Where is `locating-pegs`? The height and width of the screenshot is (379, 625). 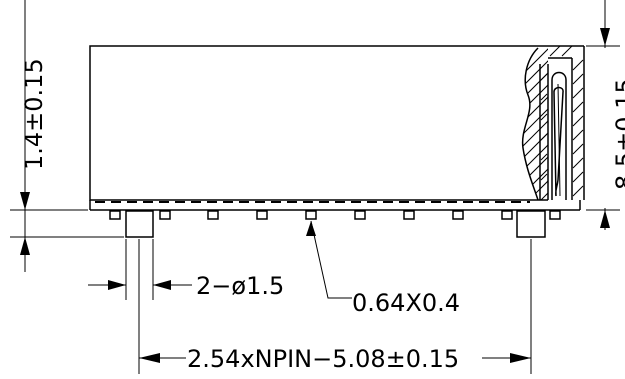 locating-pegs is located at coordinates (335, 224).